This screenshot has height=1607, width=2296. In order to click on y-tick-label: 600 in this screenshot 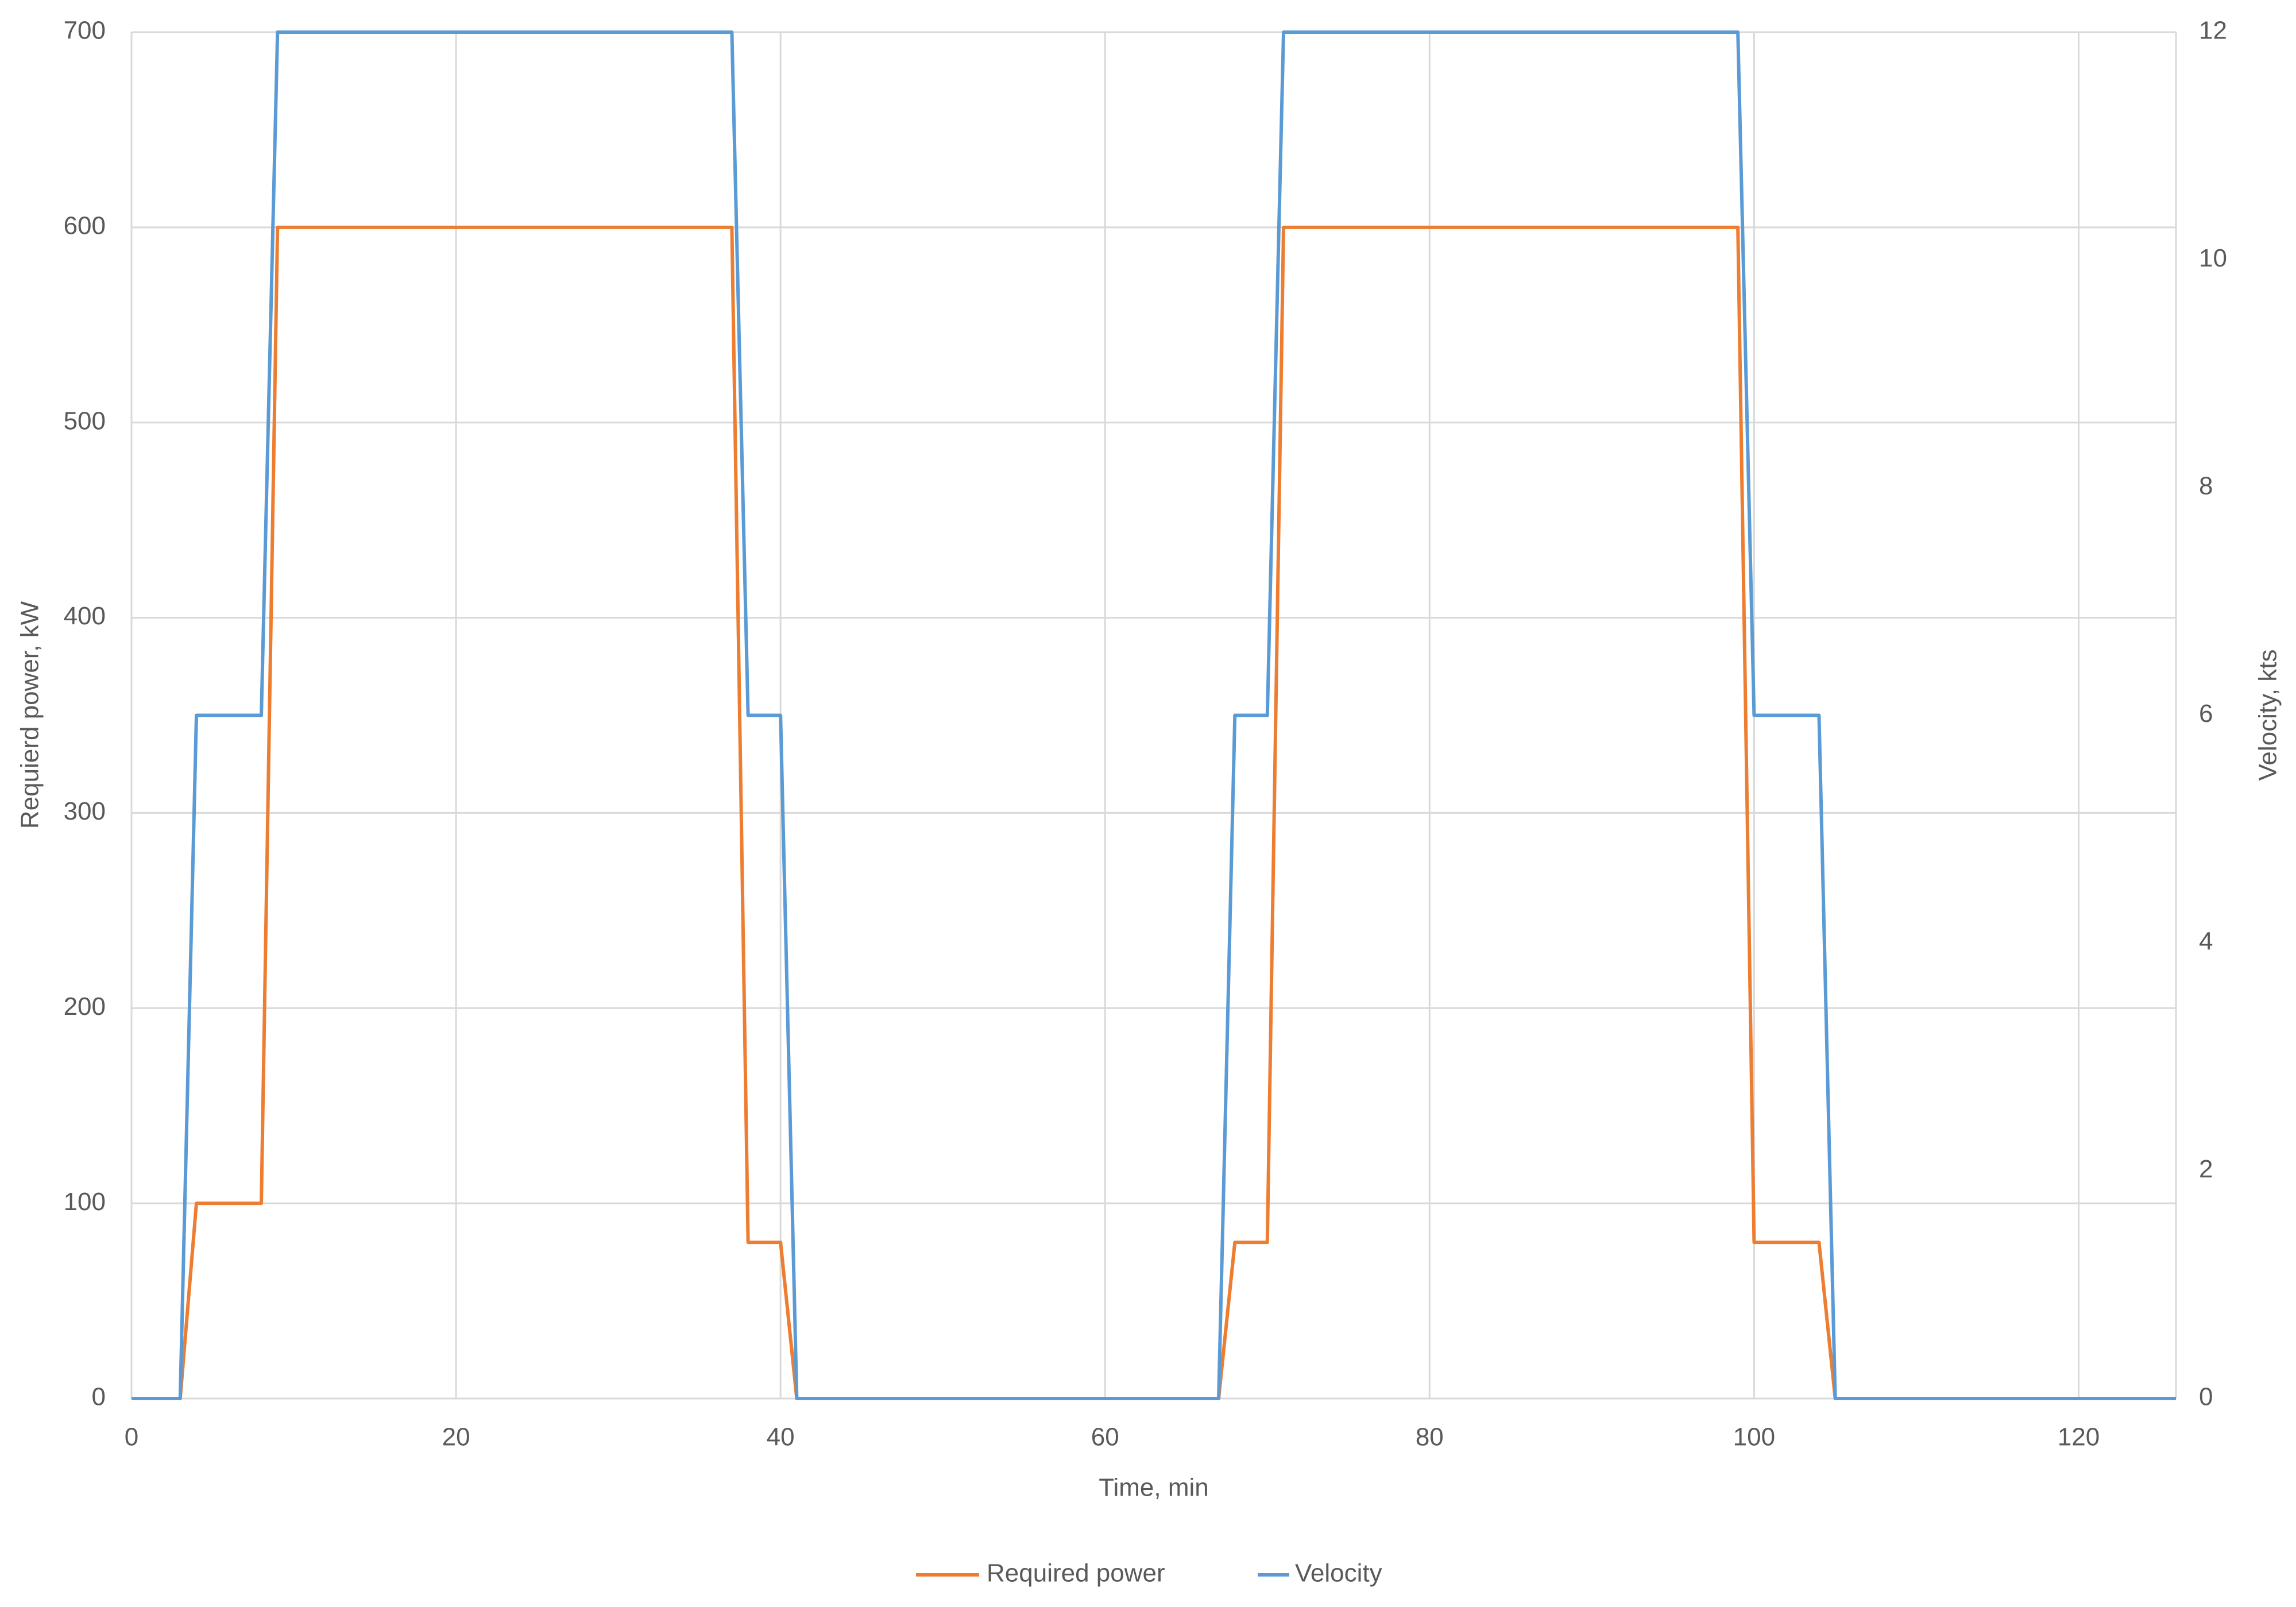, I will do `click(85, 225)`.